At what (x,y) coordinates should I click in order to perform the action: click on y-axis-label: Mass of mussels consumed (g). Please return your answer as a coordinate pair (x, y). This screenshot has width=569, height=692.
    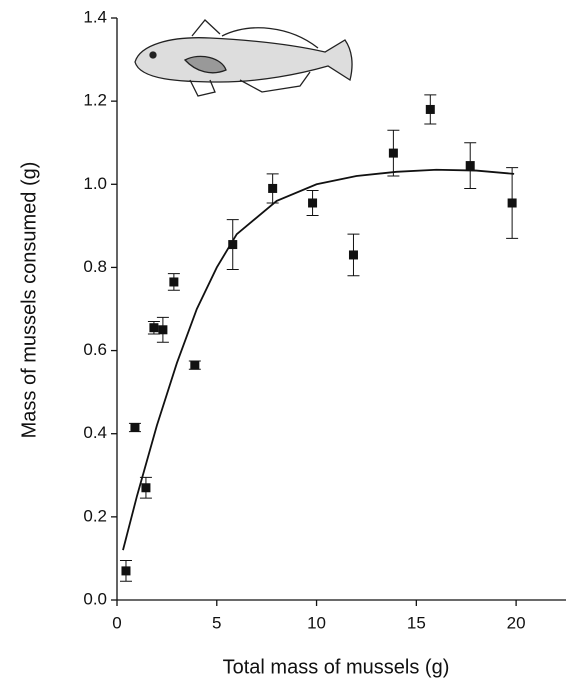
    Looking at the image, I should click on (29, 300).